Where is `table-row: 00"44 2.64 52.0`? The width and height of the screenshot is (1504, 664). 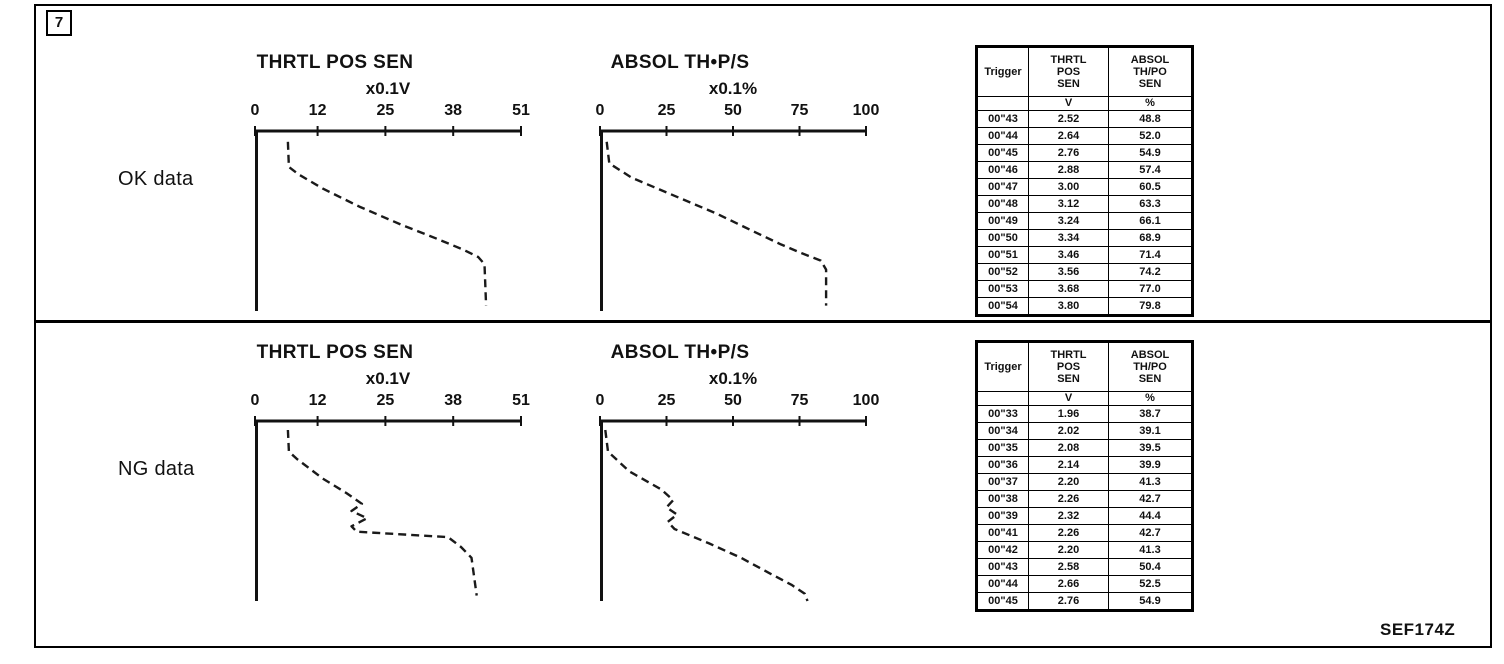 table-row: 00"44 2.64 52.0 is located at coordinates (1084, 136).